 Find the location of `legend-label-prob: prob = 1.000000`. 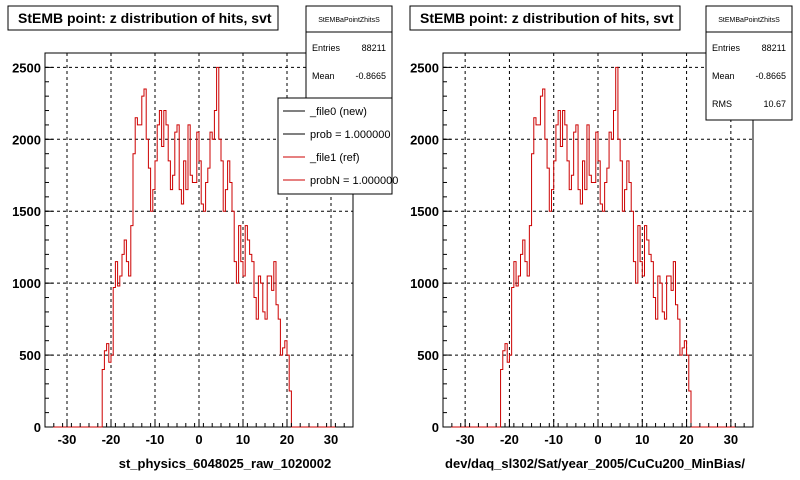

legend-label-prob: prob = 1.000000 is located at coordinates (350, 135).